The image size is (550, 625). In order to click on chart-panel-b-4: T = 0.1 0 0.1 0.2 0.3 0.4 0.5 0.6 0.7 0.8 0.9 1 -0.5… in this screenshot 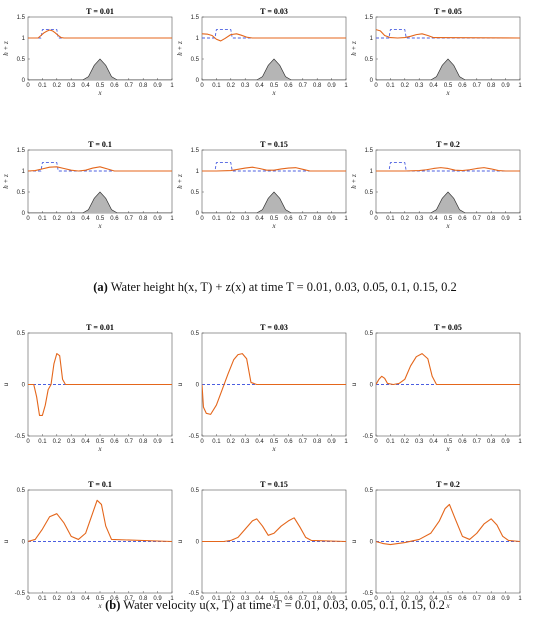, I will do `click(88, 545)`.